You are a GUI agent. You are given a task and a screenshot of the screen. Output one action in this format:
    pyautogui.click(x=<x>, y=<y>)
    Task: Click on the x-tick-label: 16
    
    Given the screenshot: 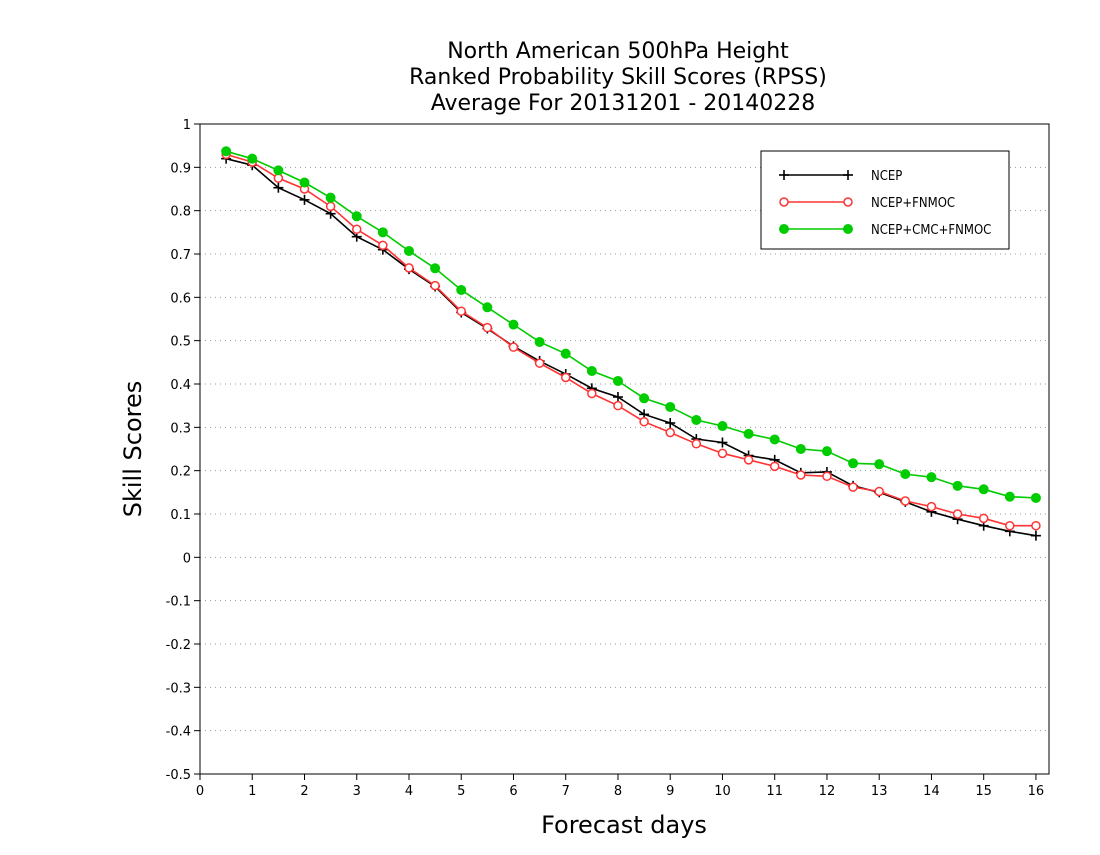 What is the action you would take?
    pyautogui.click(x=1036, y=791)
    